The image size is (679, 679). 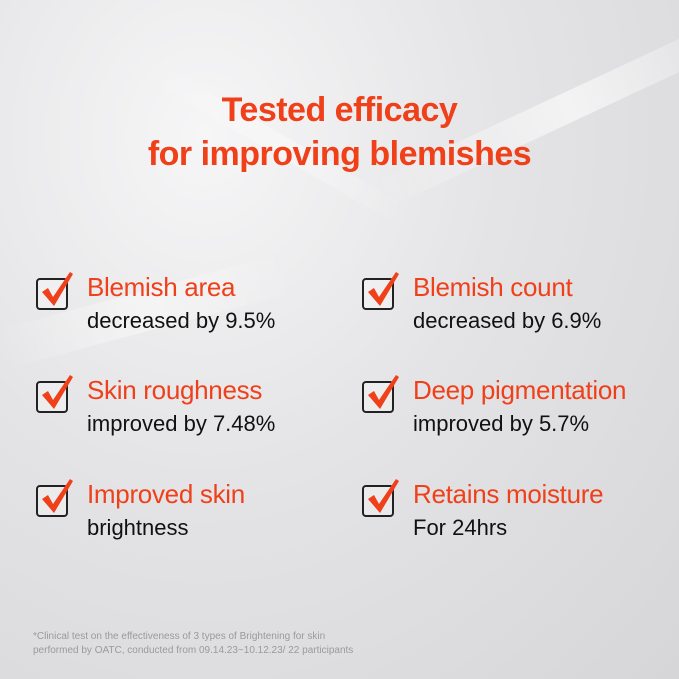 What do you see at coordinates (460, 527) in the screenshot?
I see `benefit-detail: For 24hrs` at bounding box center [460, 527].